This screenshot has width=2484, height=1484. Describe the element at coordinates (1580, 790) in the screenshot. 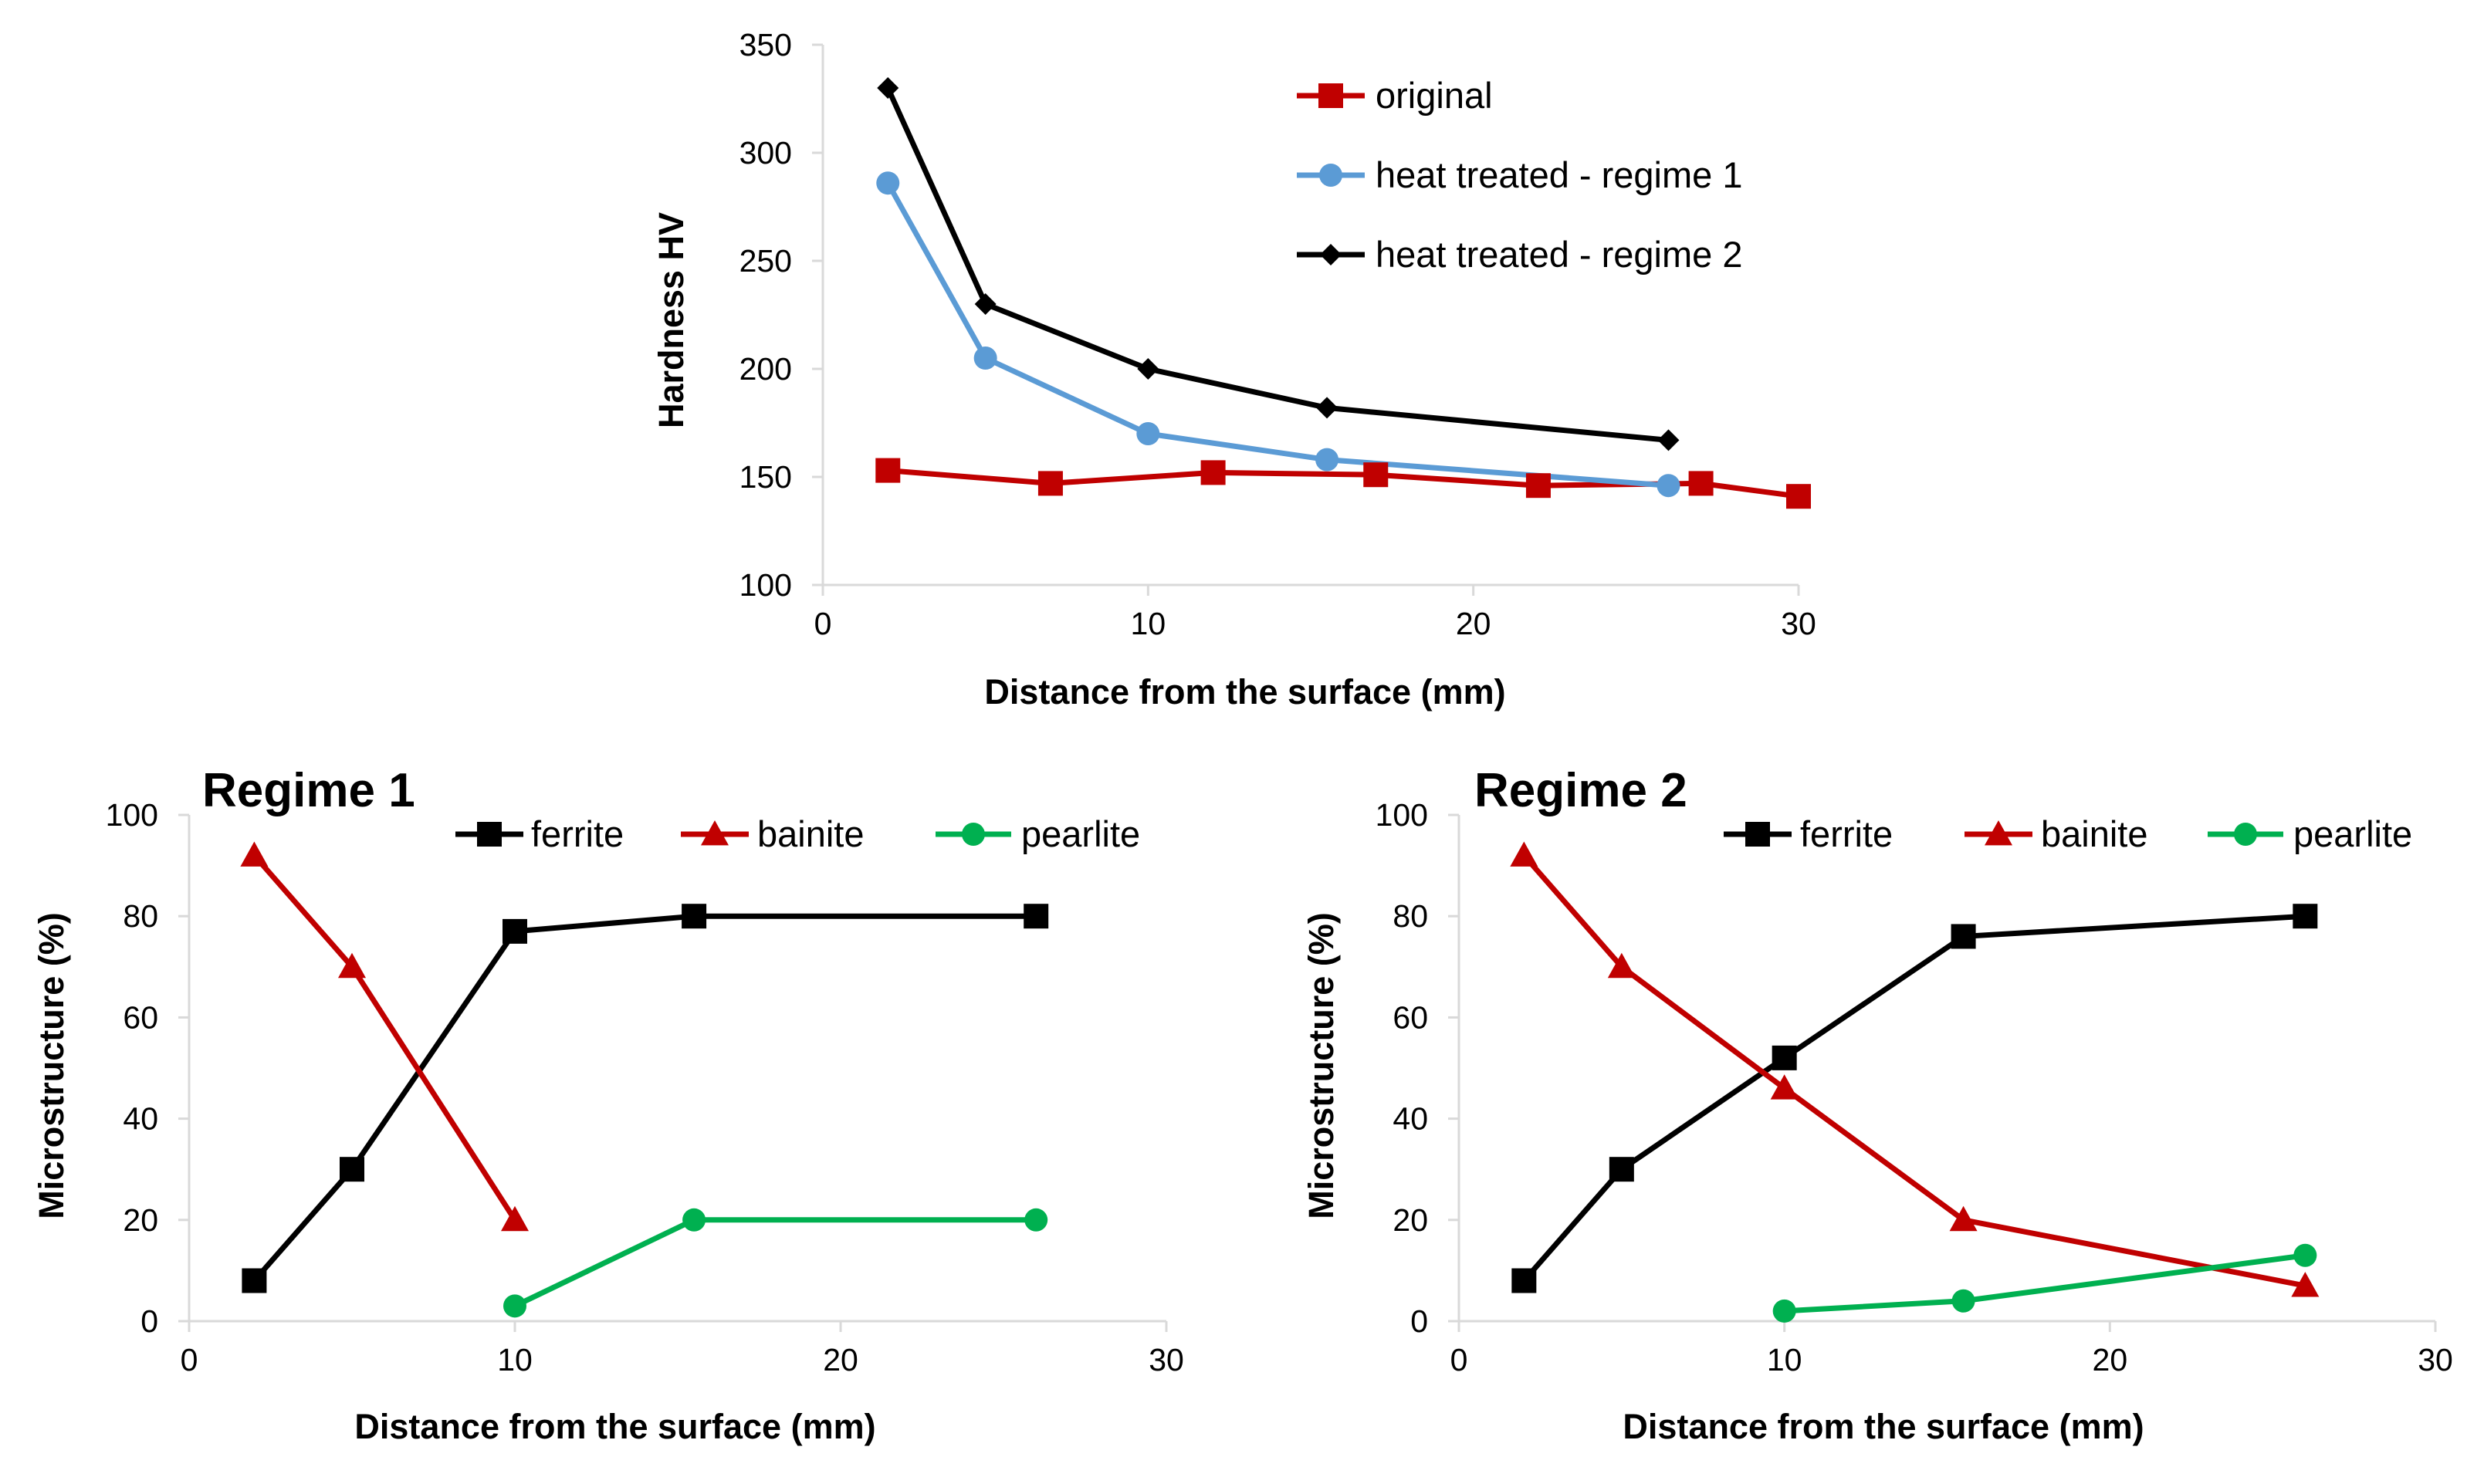

I see `regime2-chart-title: Regime 2` at that location.